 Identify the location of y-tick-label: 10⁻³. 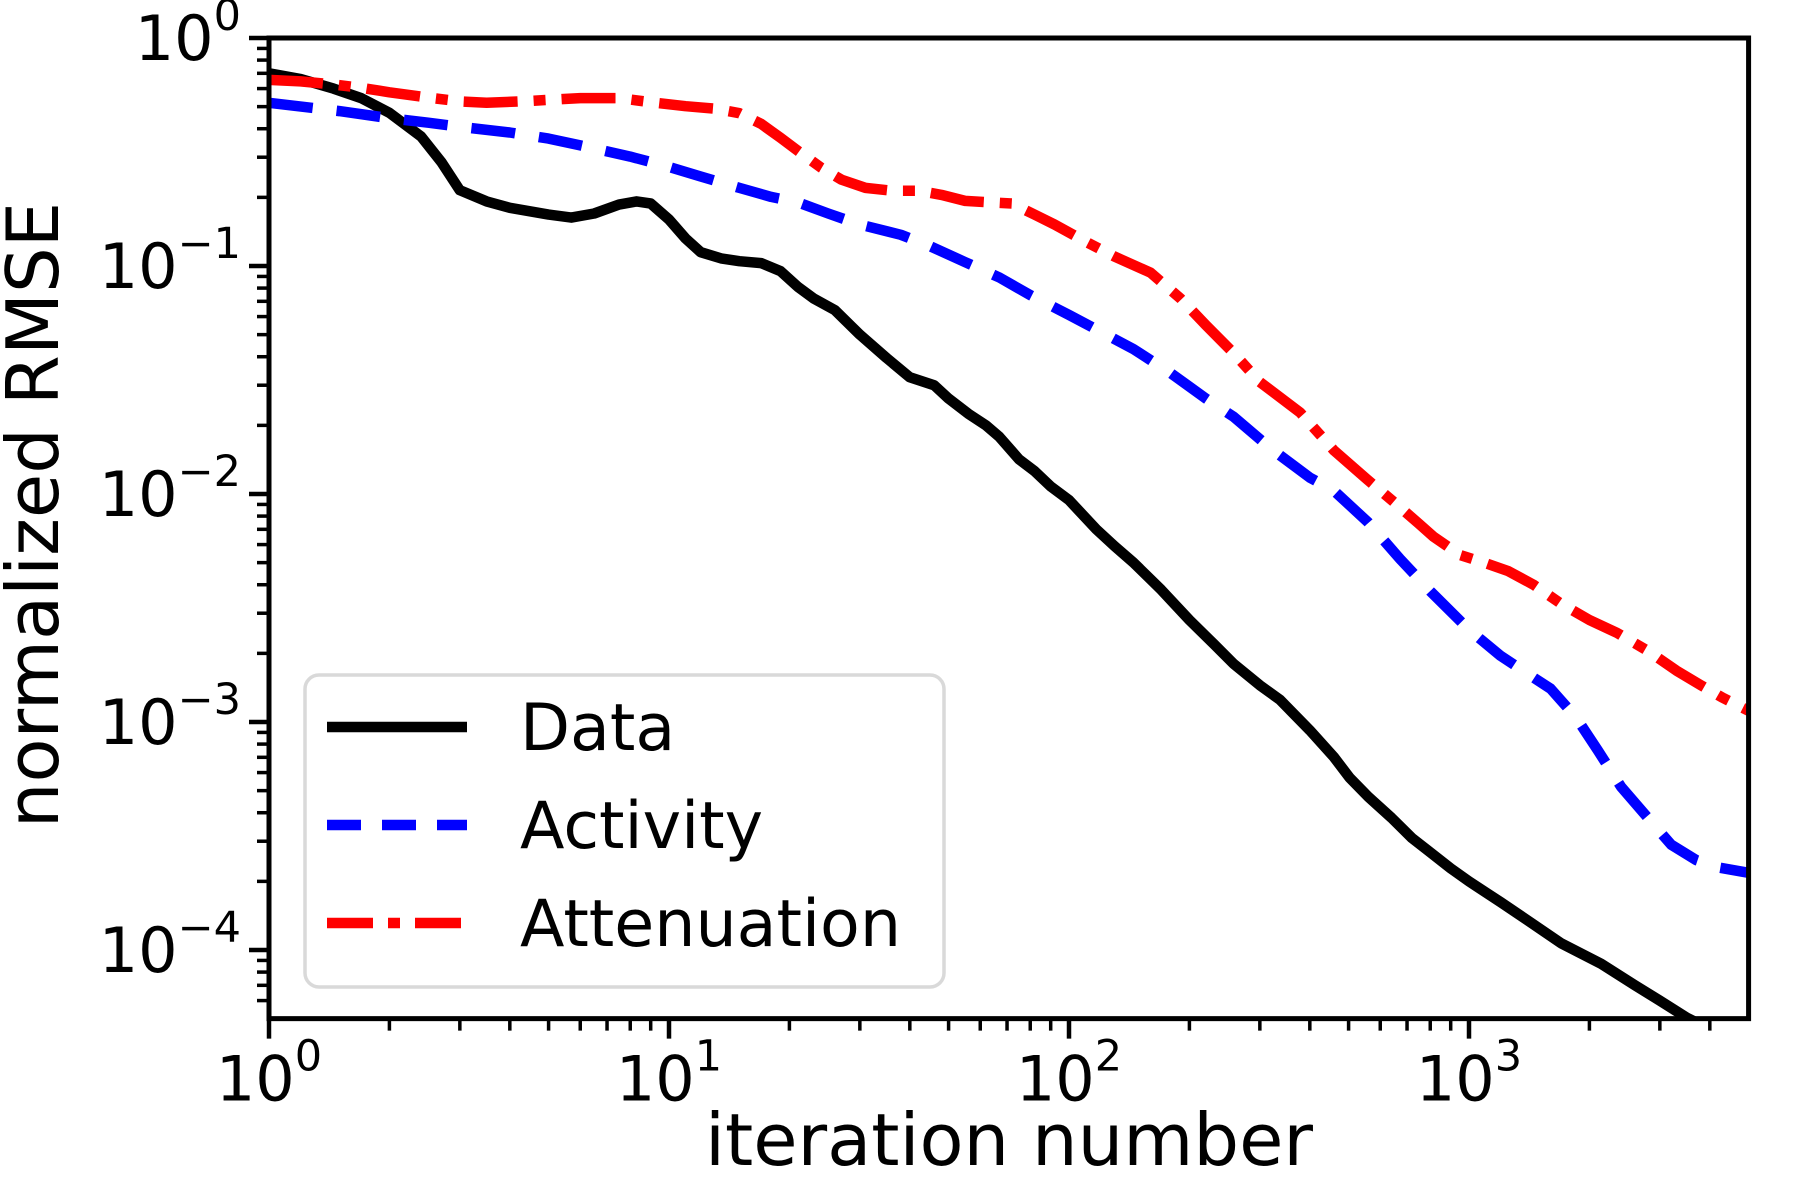
(170, 717).